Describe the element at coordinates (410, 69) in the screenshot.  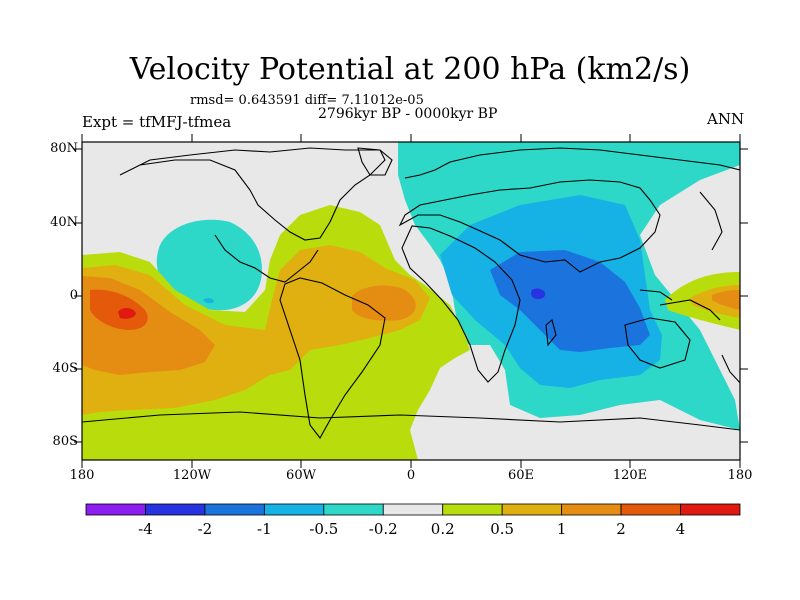
I see `plot-title: Velocity Potential at 200 hPa (km2/s)` at that location.